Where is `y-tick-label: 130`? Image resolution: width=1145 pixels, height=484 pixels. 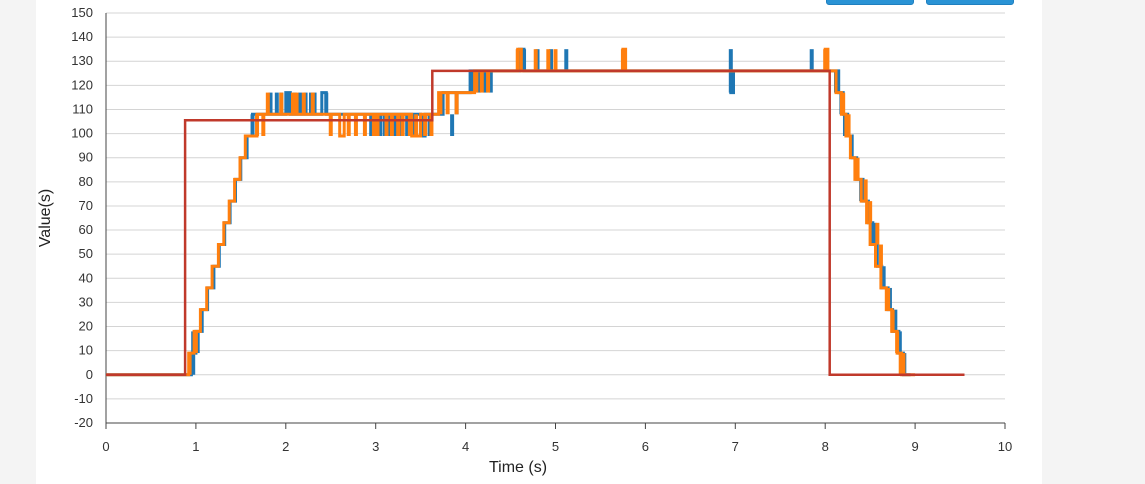 y-tick-label: 130 is located at coordinates (82, 60).